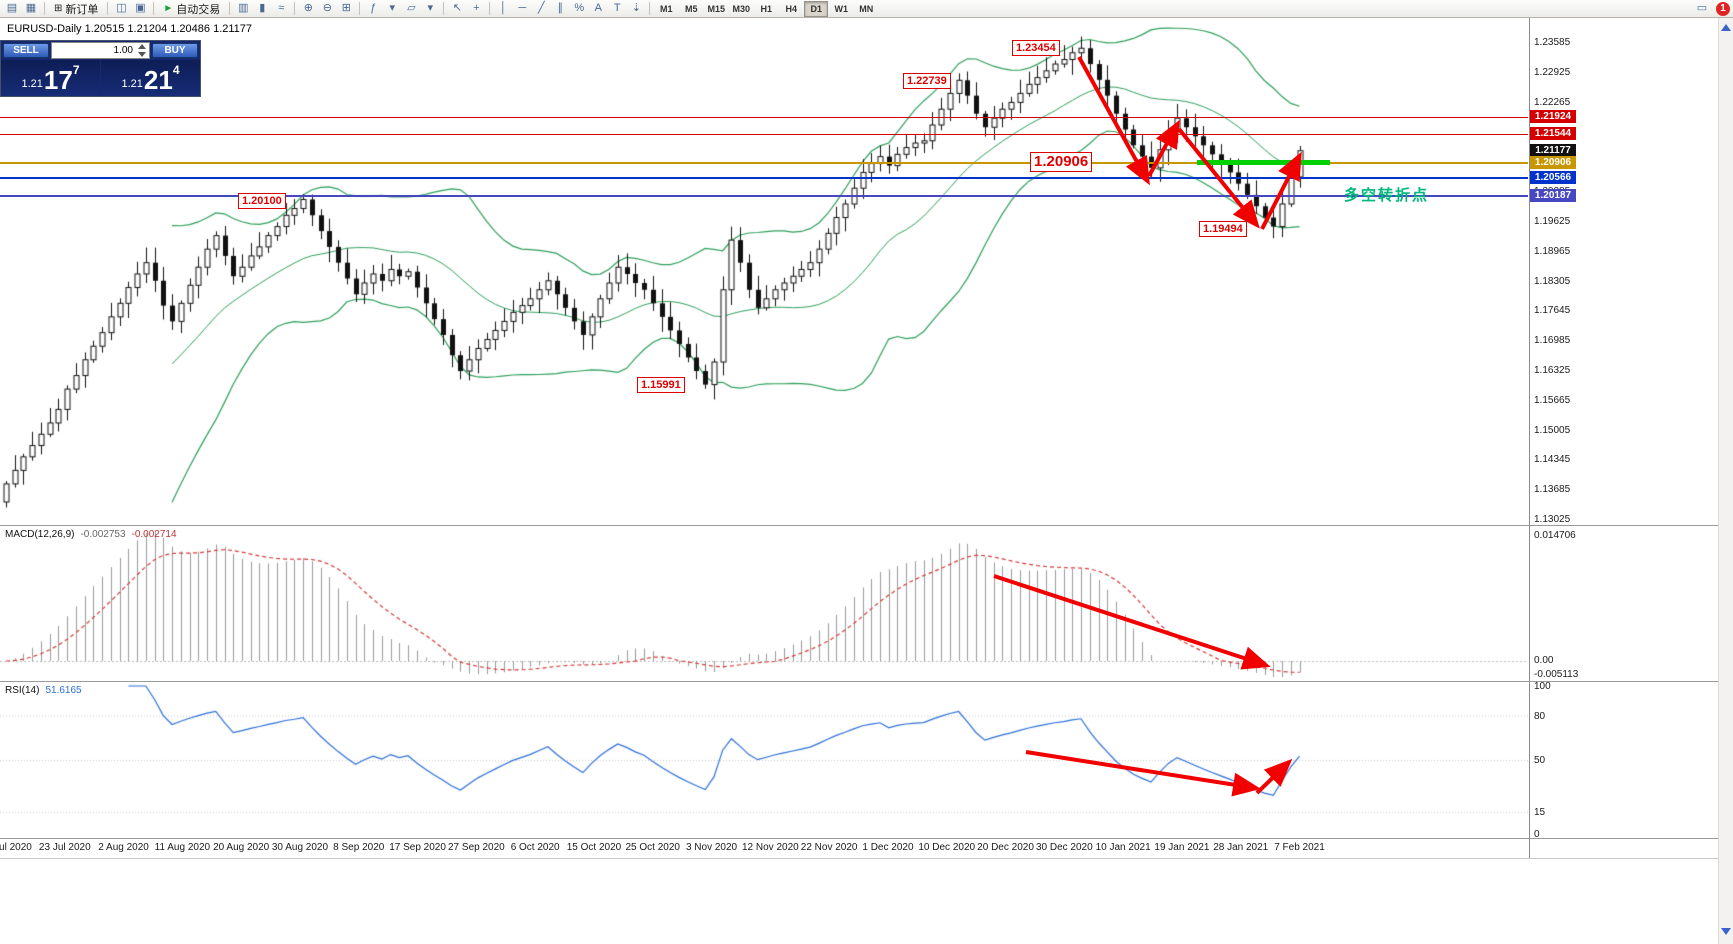 This screenshot has height=944, width=1733. What do you see at coordinates (76, 70) in the screenshot?
I see `sell-price-sup: 7` at bounding box center [76, 70].